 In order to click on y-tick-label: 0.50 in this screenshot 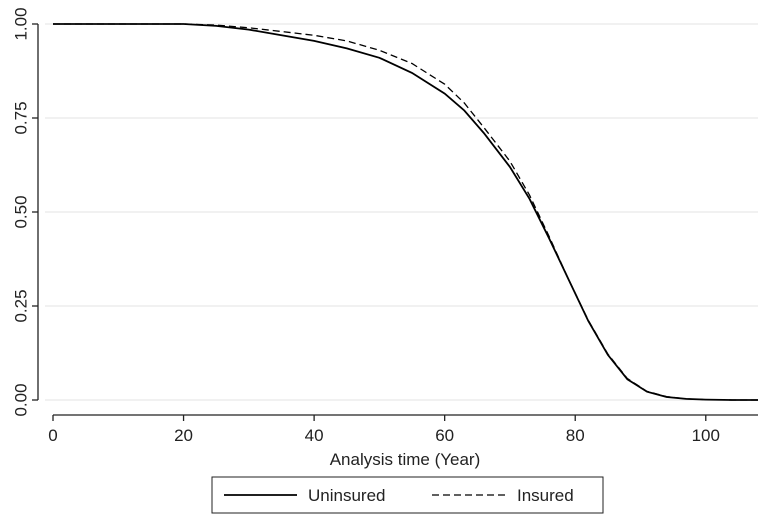, I will do `click(20, 211)`.